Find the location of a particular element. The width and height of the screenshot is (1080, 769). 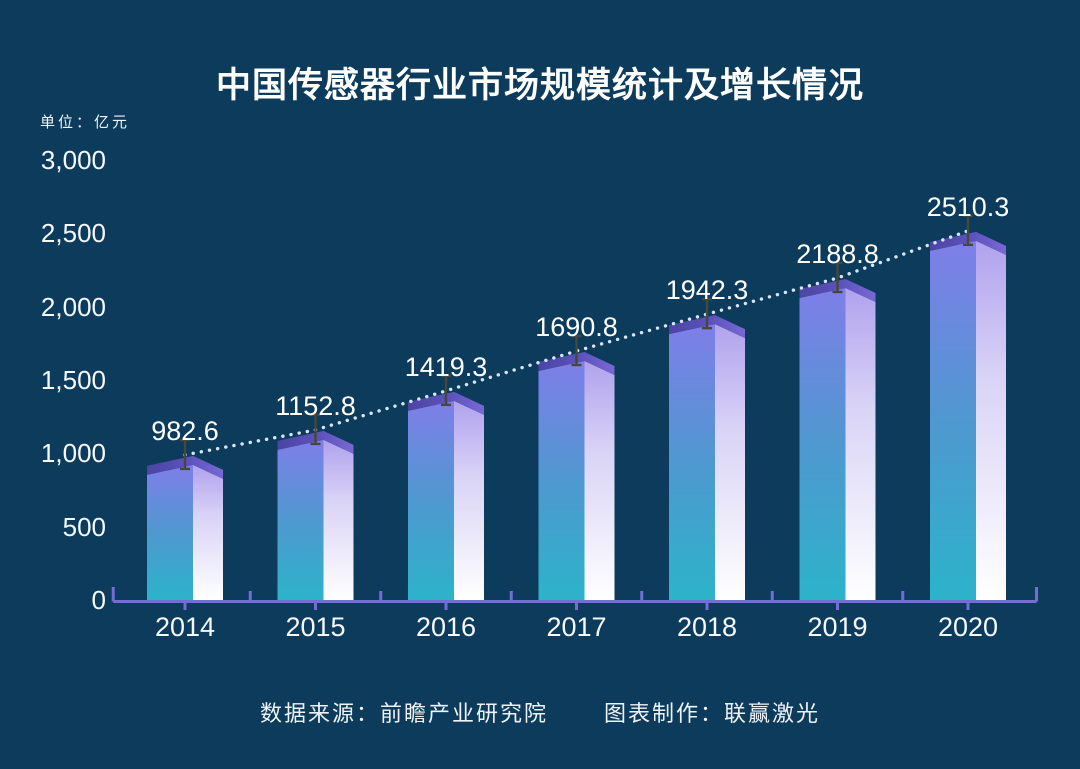

x-tick-label: 2019 is located at coordinates (837, 627).